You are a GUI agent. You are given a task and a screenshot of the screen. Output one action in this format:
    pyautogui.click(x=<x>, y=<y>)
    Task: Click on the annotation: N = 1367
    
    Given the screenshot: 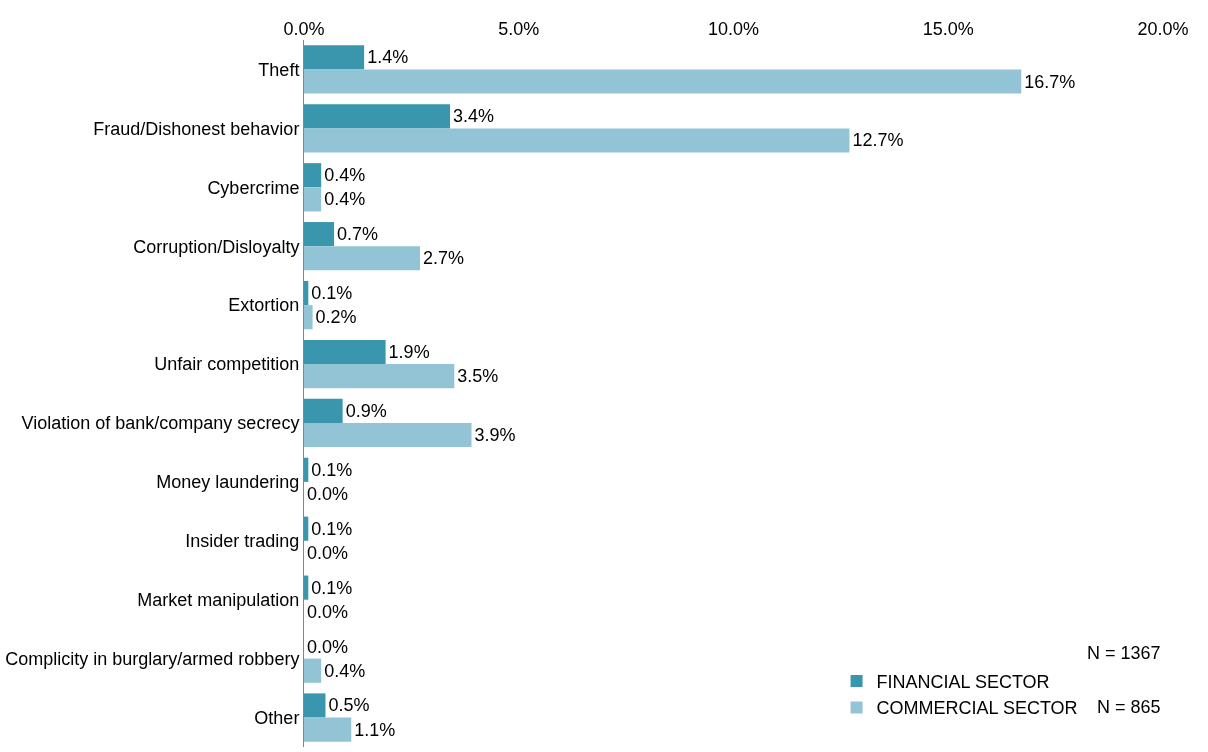 What is the action you would take?
    pyautogui.click(x=1124, y=653)
    